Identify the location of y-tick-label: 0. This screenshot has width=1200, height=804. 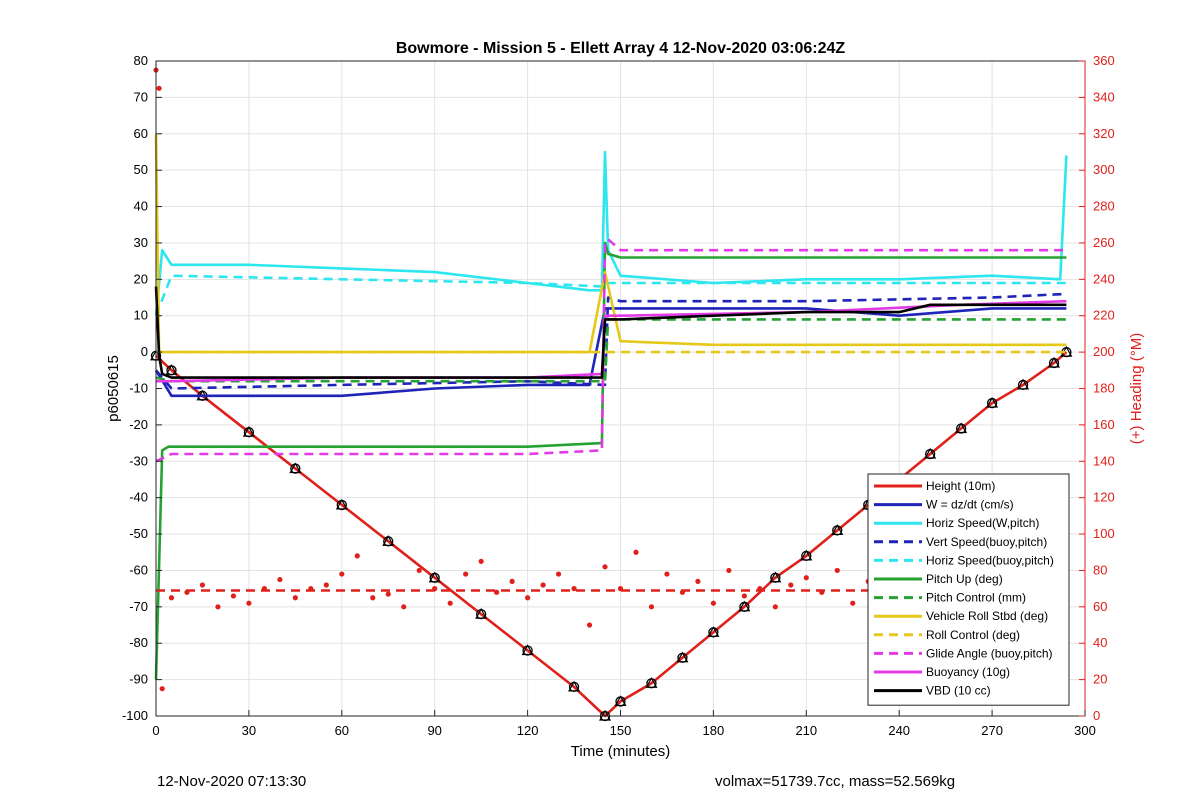
(144, 351).